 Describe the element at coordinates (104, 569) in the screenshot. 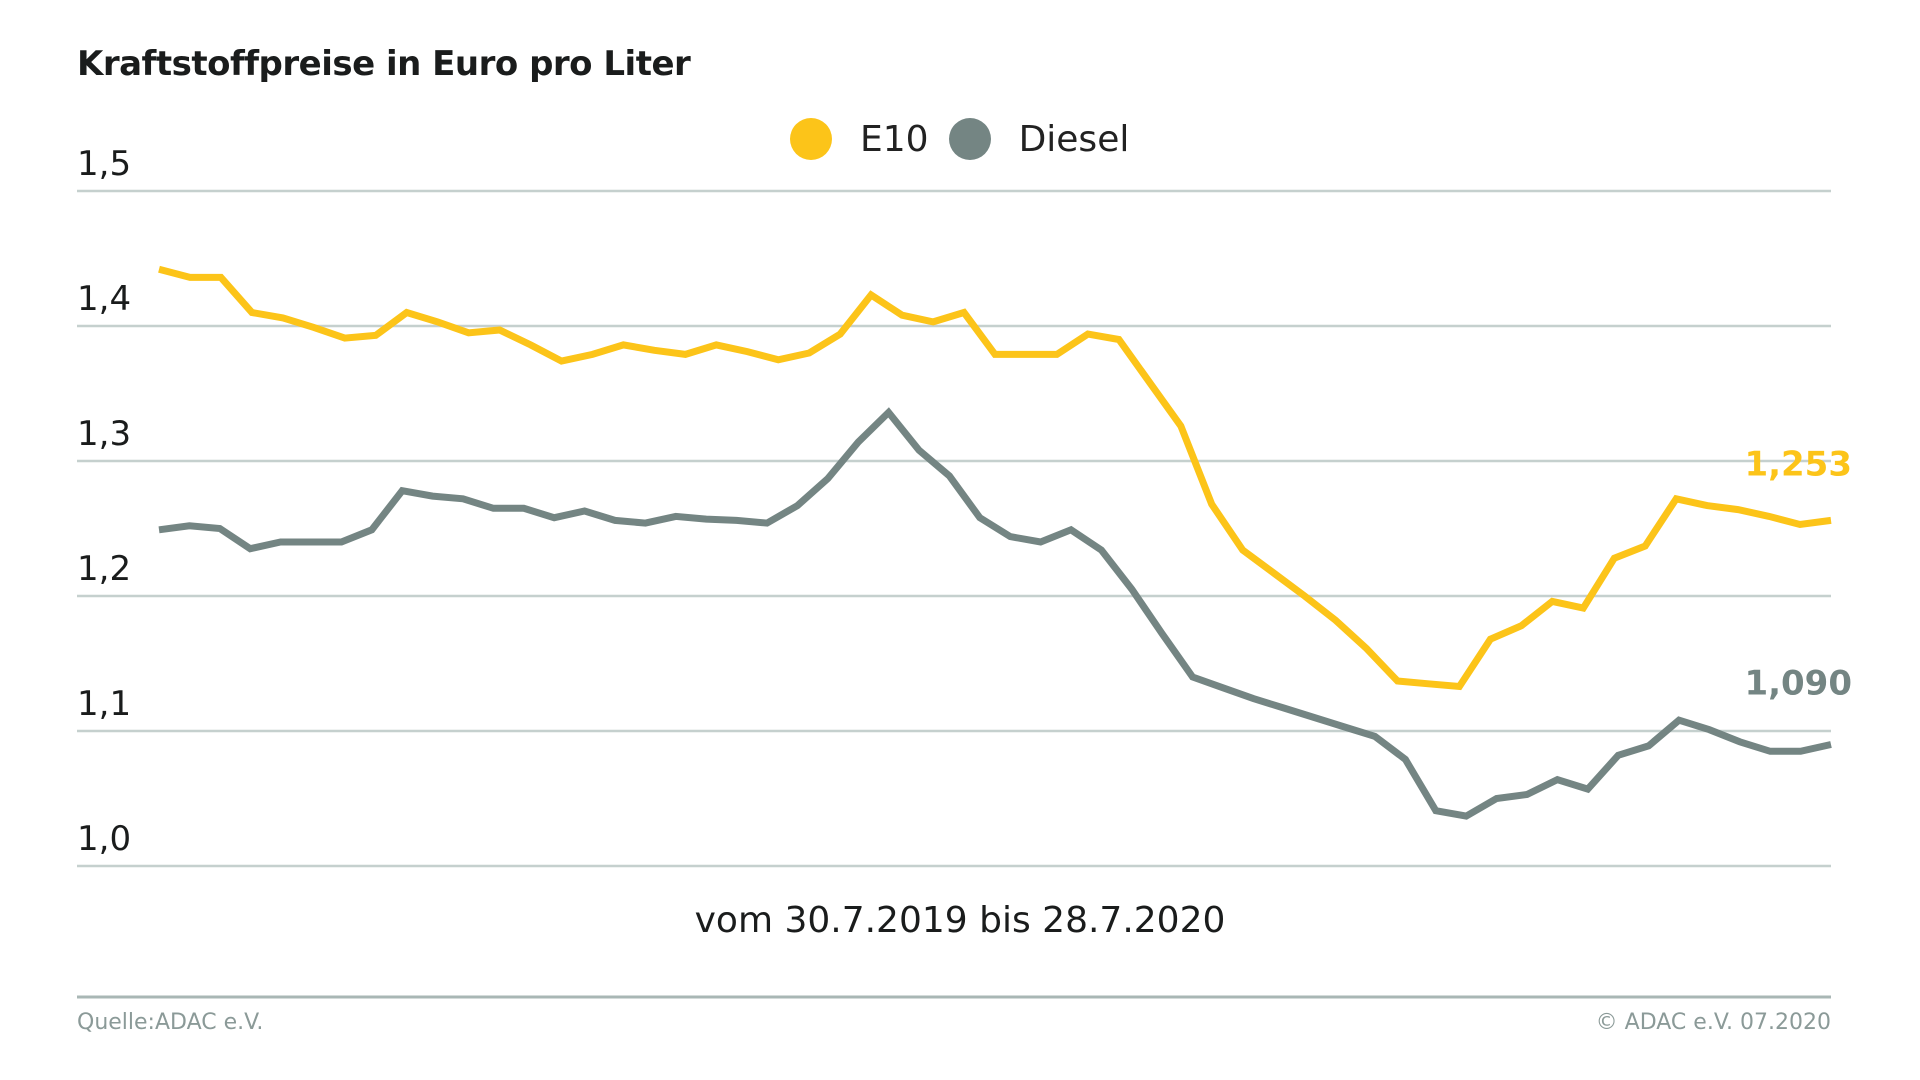

I see `y-tick-label: 1,2` at that location.